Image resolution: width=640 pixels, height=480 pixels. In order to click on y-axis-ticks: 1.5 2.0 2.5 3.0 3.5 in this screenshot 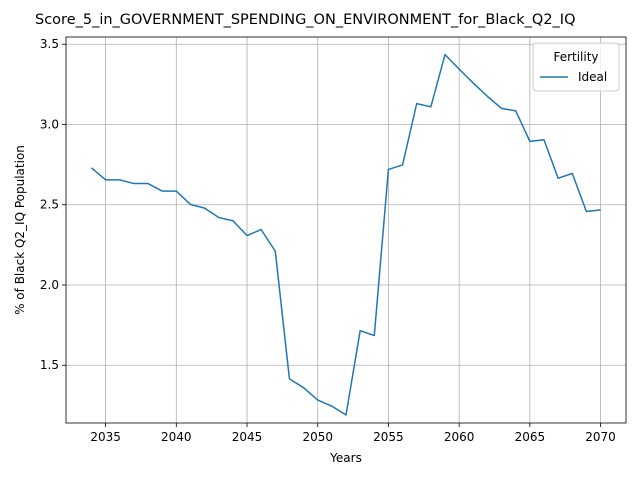, I will do `click(53, 204)`.